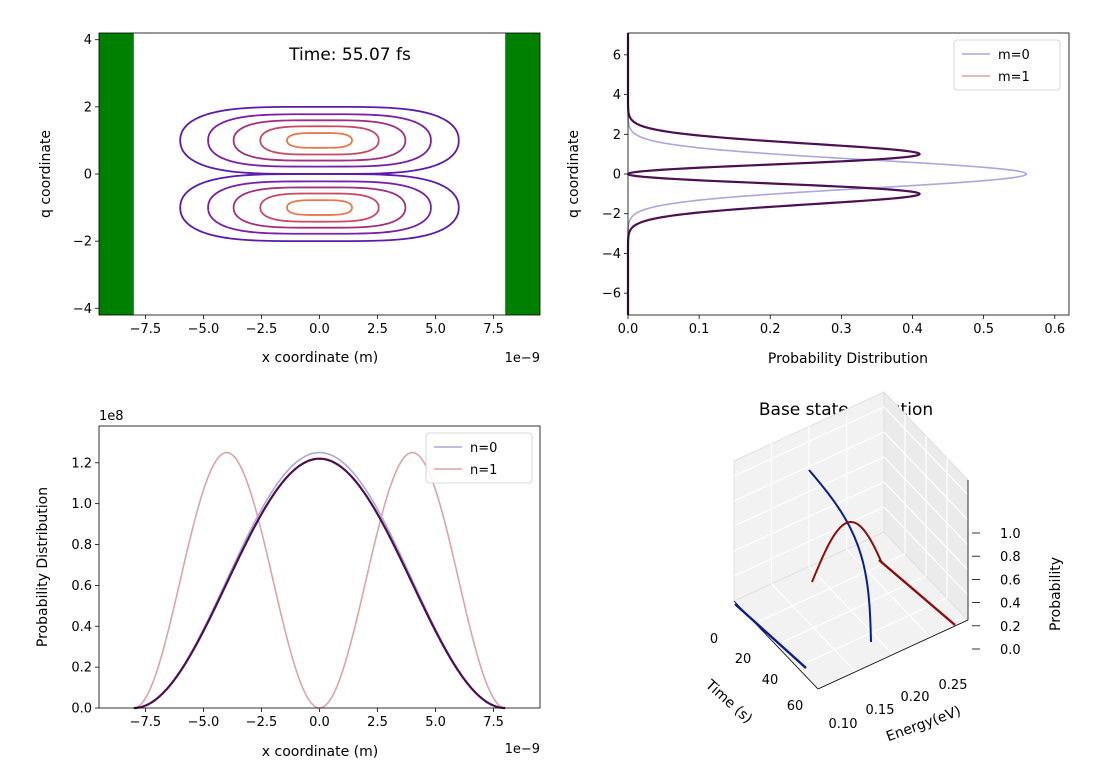 The height and width of the screenshot is (777, 1113). I want to click on legend-label: m=1, so click(1014, 77).